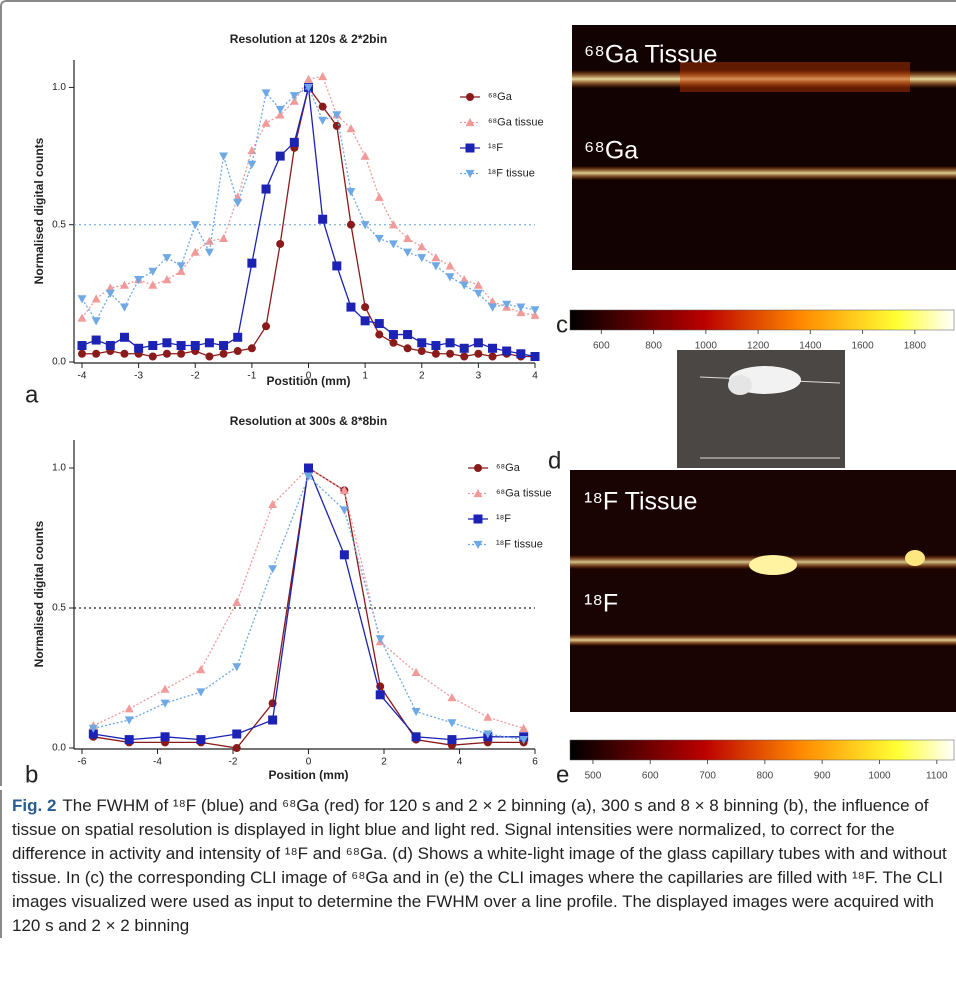 This screenshot has width=956, height=986. What do you see at coordinates (157, 762) in the screenshot?
I see `x-tick-label: -4` at bounding box center [157, 762].